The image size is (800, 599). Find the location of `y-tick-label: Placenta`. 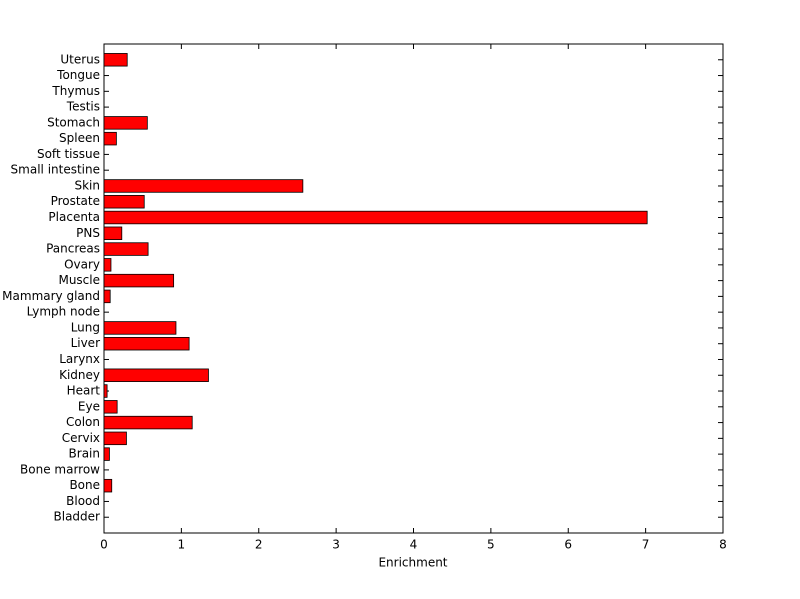

y-tick-label: Placenta is located at coordinates (74, 217).